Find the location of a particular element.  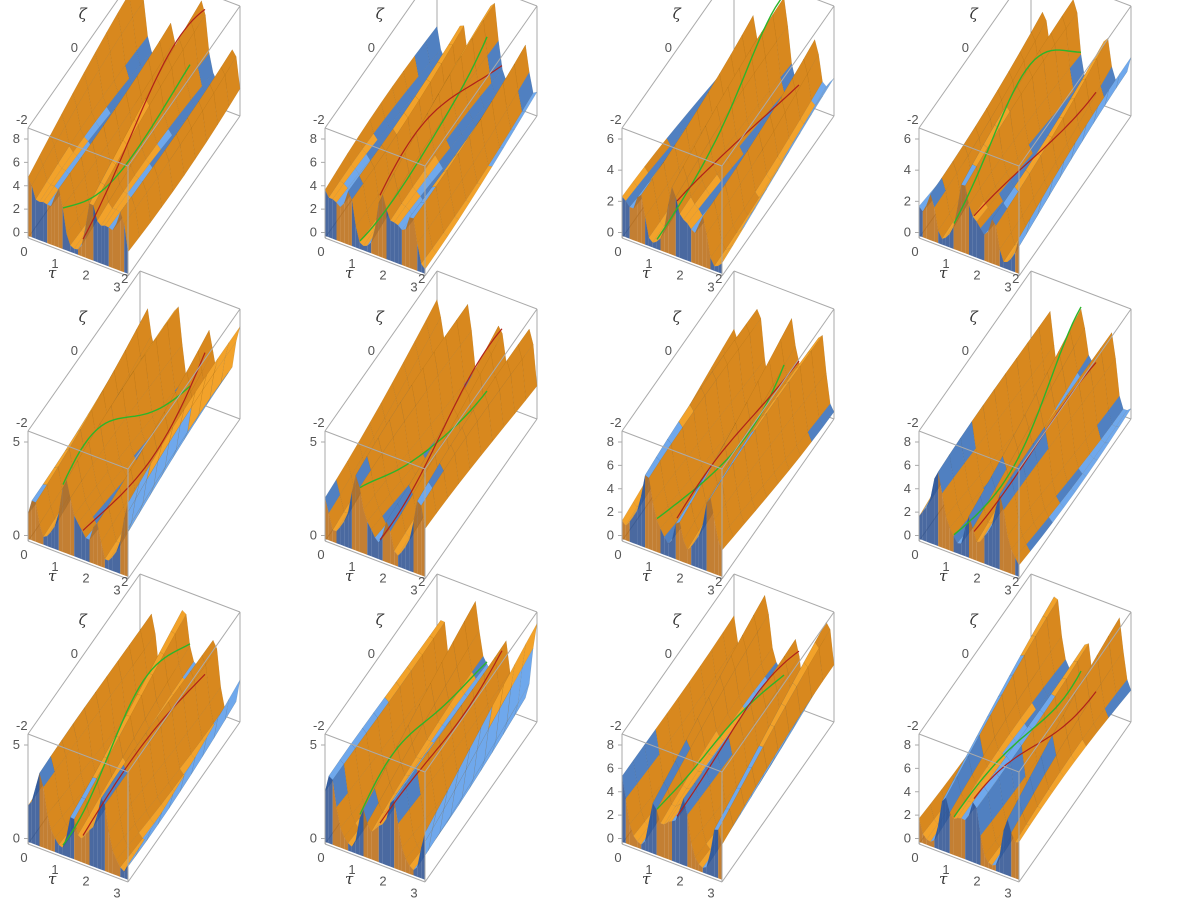

z-tick-label: 8 is located at coordinates (907, 441).